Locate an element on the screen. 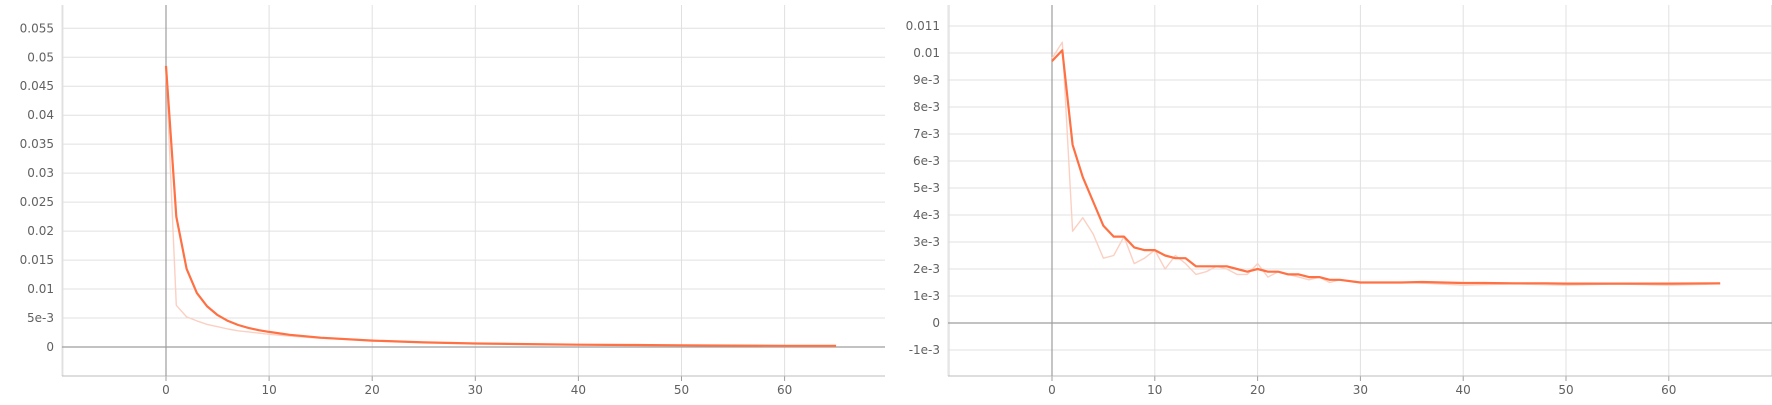 This screenshot has width=1772, height=405. y-tick-label: 8e-3 is located at coordinates (926, 107).